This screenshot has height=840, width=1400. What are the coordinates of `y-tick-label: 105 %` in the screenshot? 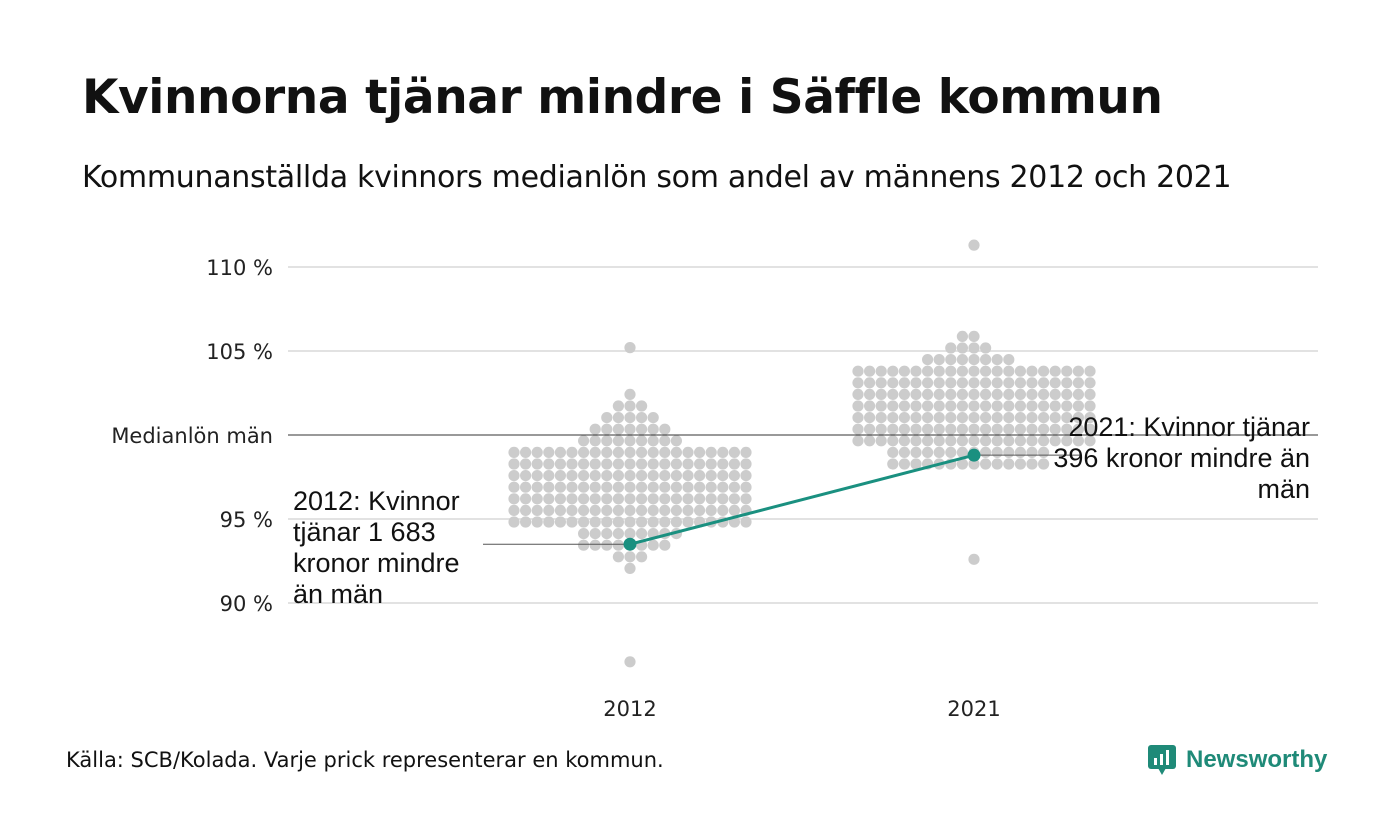 It's located at (239, 352).